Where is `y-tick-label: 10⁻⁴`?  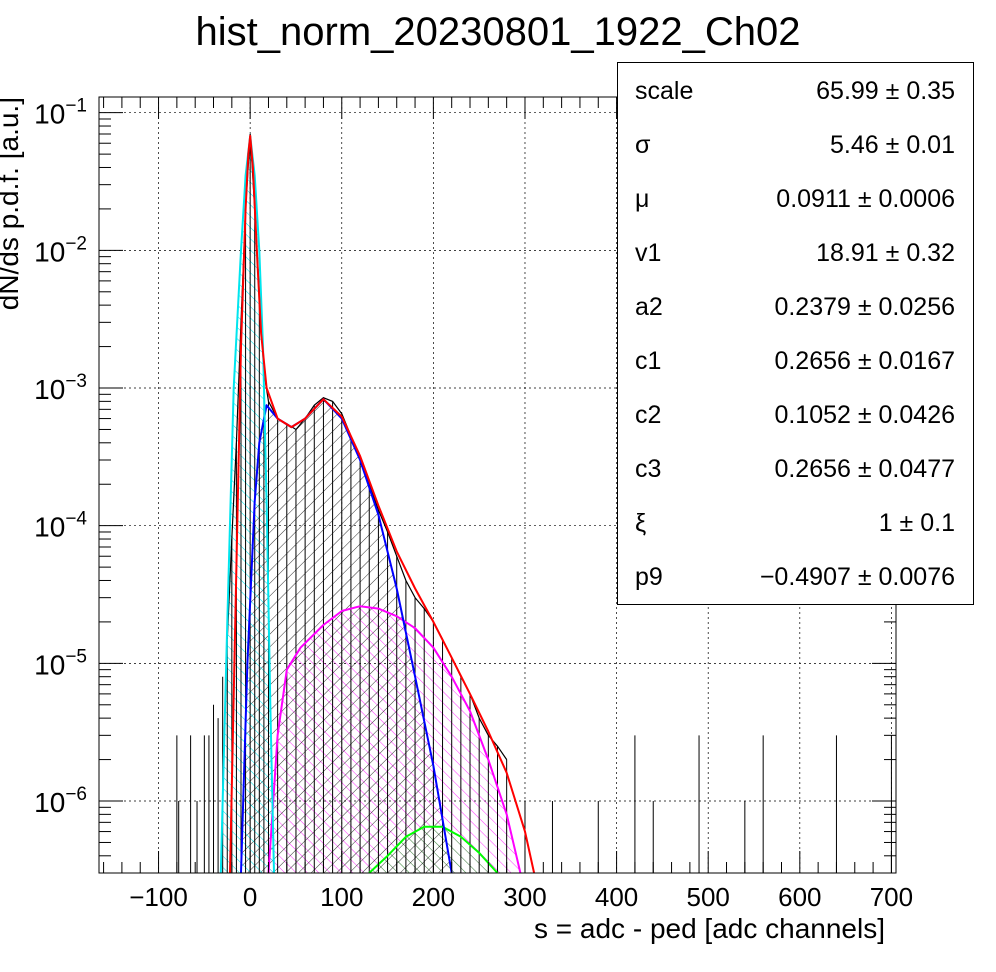 y-tick-label: 10⁻⁴ is located at coordinates (60, 526).